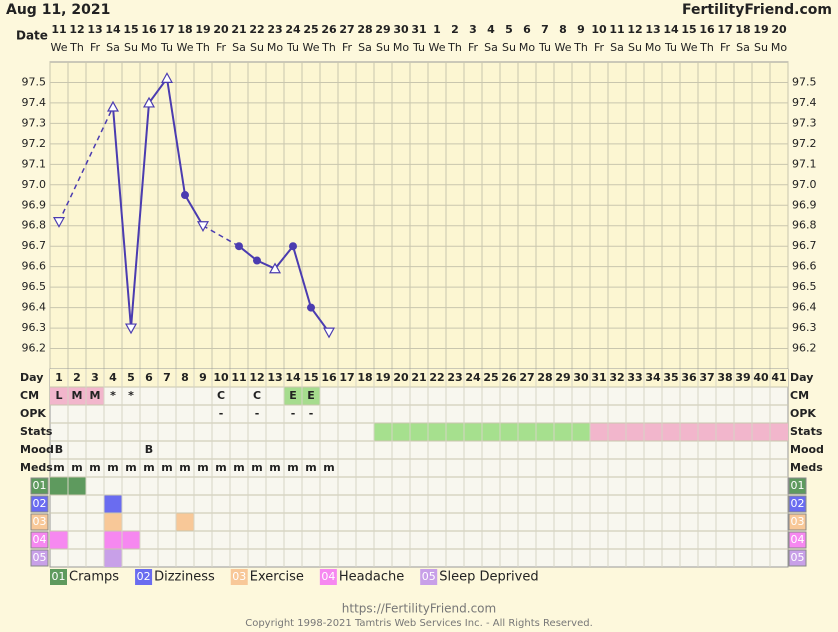 The width and height of the screenshot is (838, 632). I want to click on x-tick-label: 5, so click(131, 377).